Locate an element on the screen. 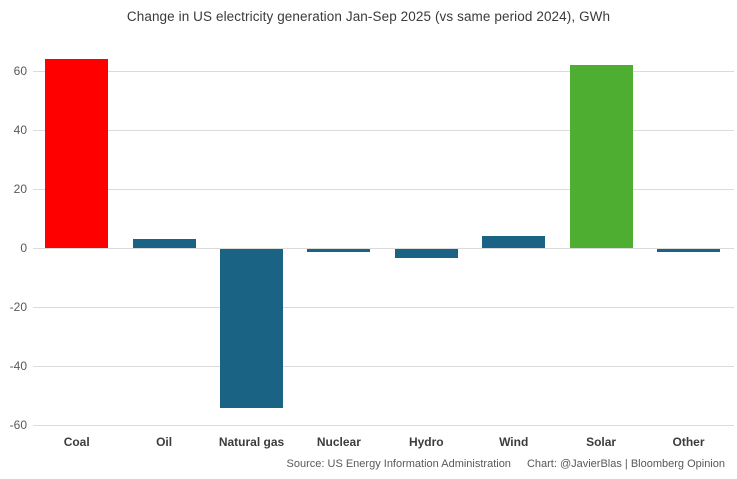  gridline--60 is located at coordinates (383, 425).